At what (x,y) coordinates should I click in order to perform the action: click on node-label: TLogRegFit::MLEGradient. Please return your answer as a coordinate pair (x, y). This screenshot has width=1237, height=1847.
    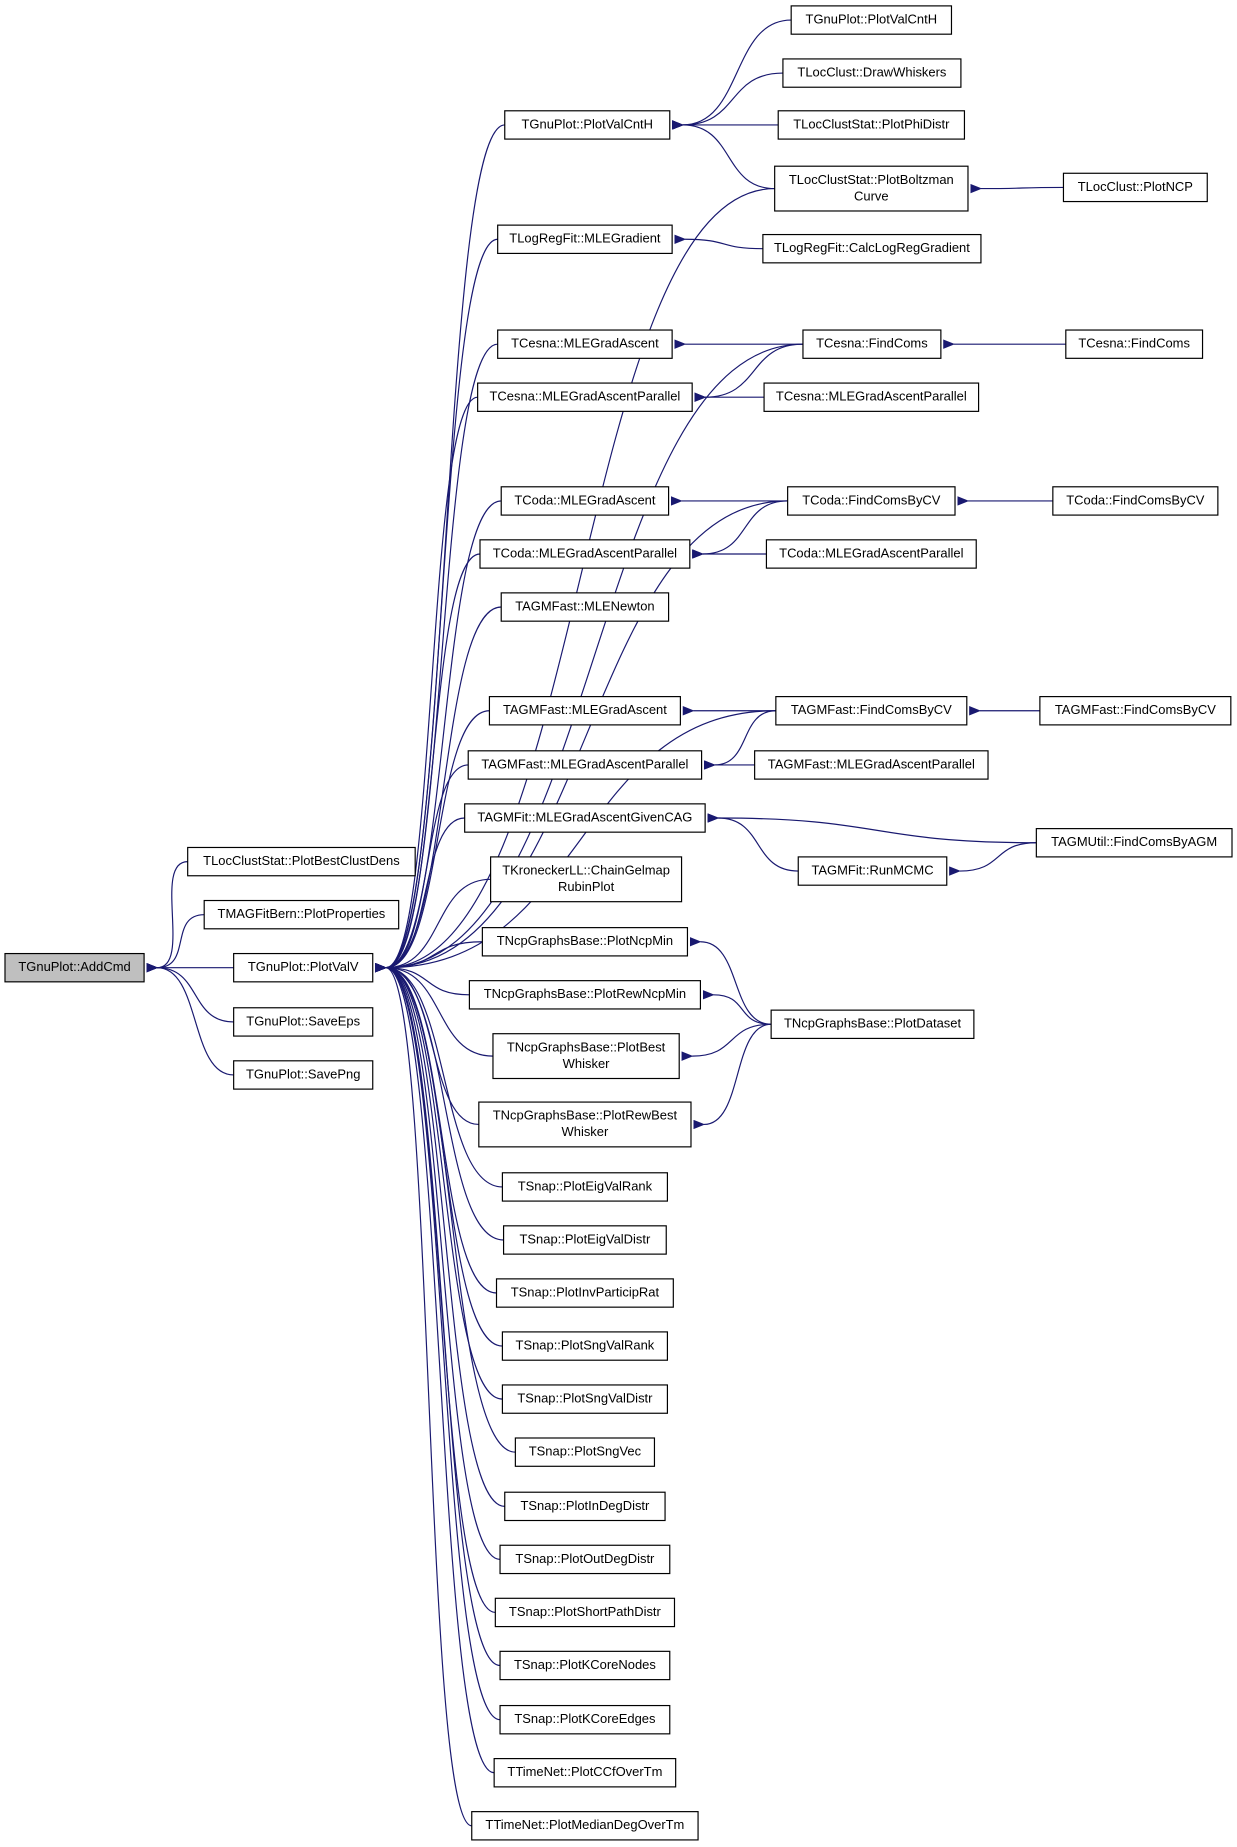
    Looking at the image, I should click on (585, 238).